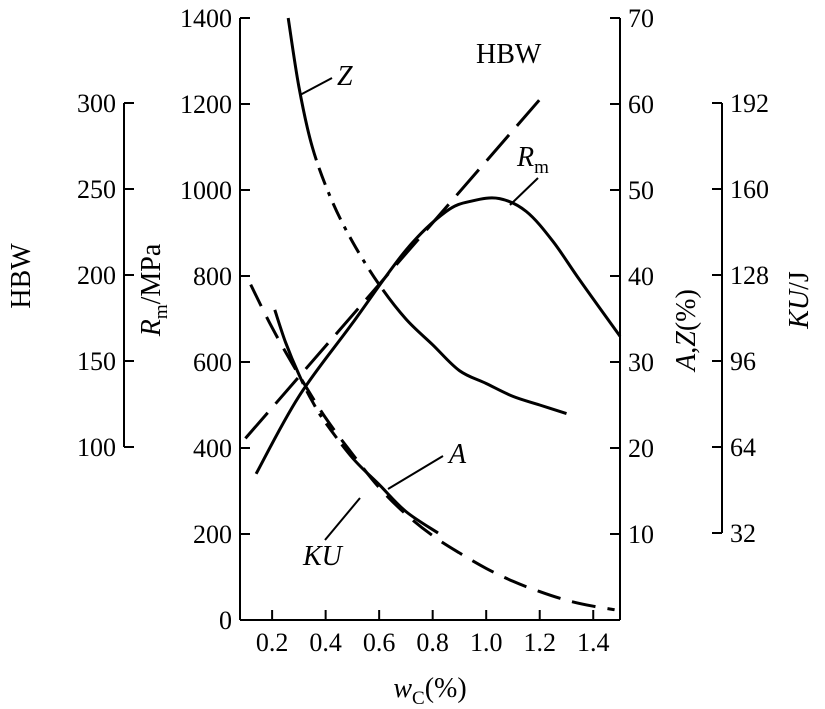 Image resolution: width=825 pixels, height=709 pixels. What do you see at coordinates (641, 362) in the screenshot?
I see `az-tick-label: 30` at bounding box center [641, 362].